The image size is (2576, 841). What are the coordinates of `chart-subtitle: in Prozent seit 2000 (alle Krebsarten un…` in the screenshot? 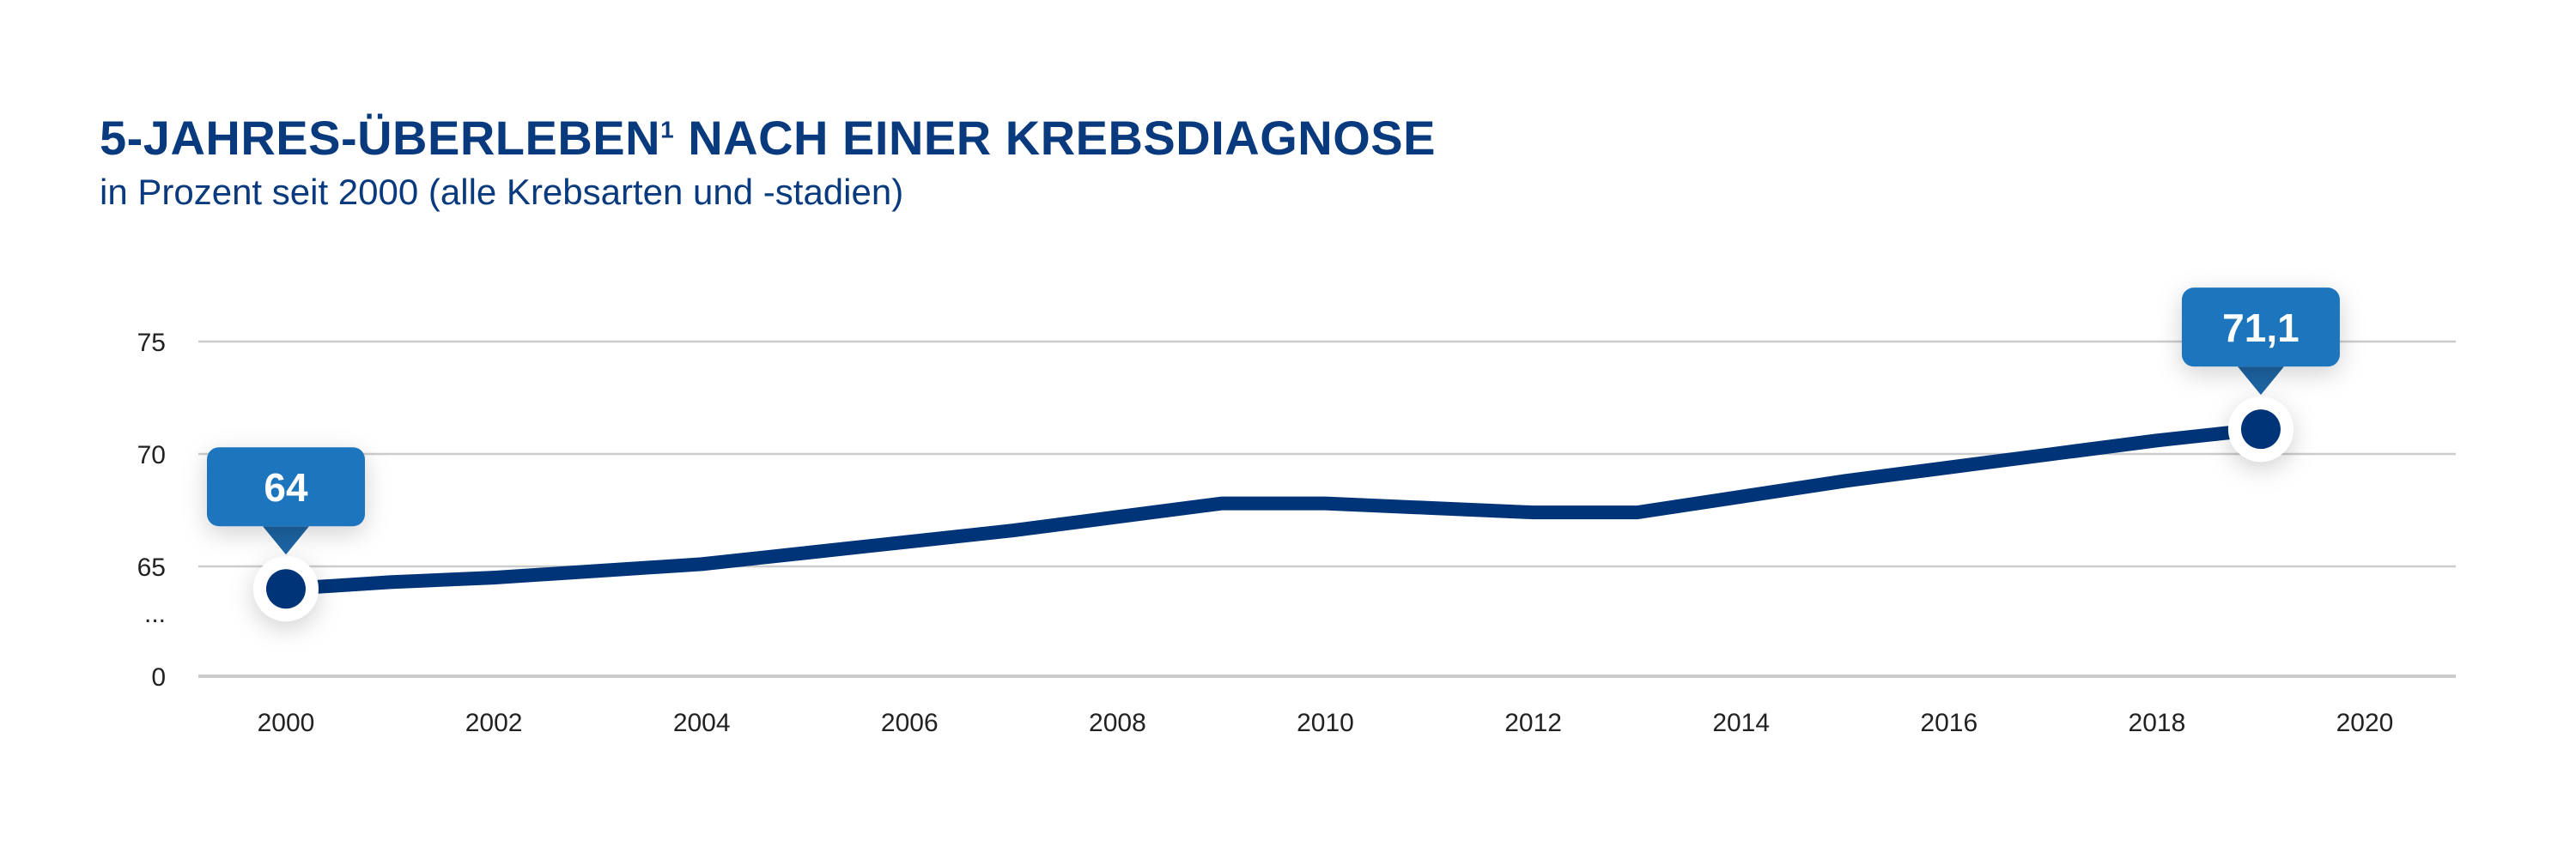 It's located at (502, 192).